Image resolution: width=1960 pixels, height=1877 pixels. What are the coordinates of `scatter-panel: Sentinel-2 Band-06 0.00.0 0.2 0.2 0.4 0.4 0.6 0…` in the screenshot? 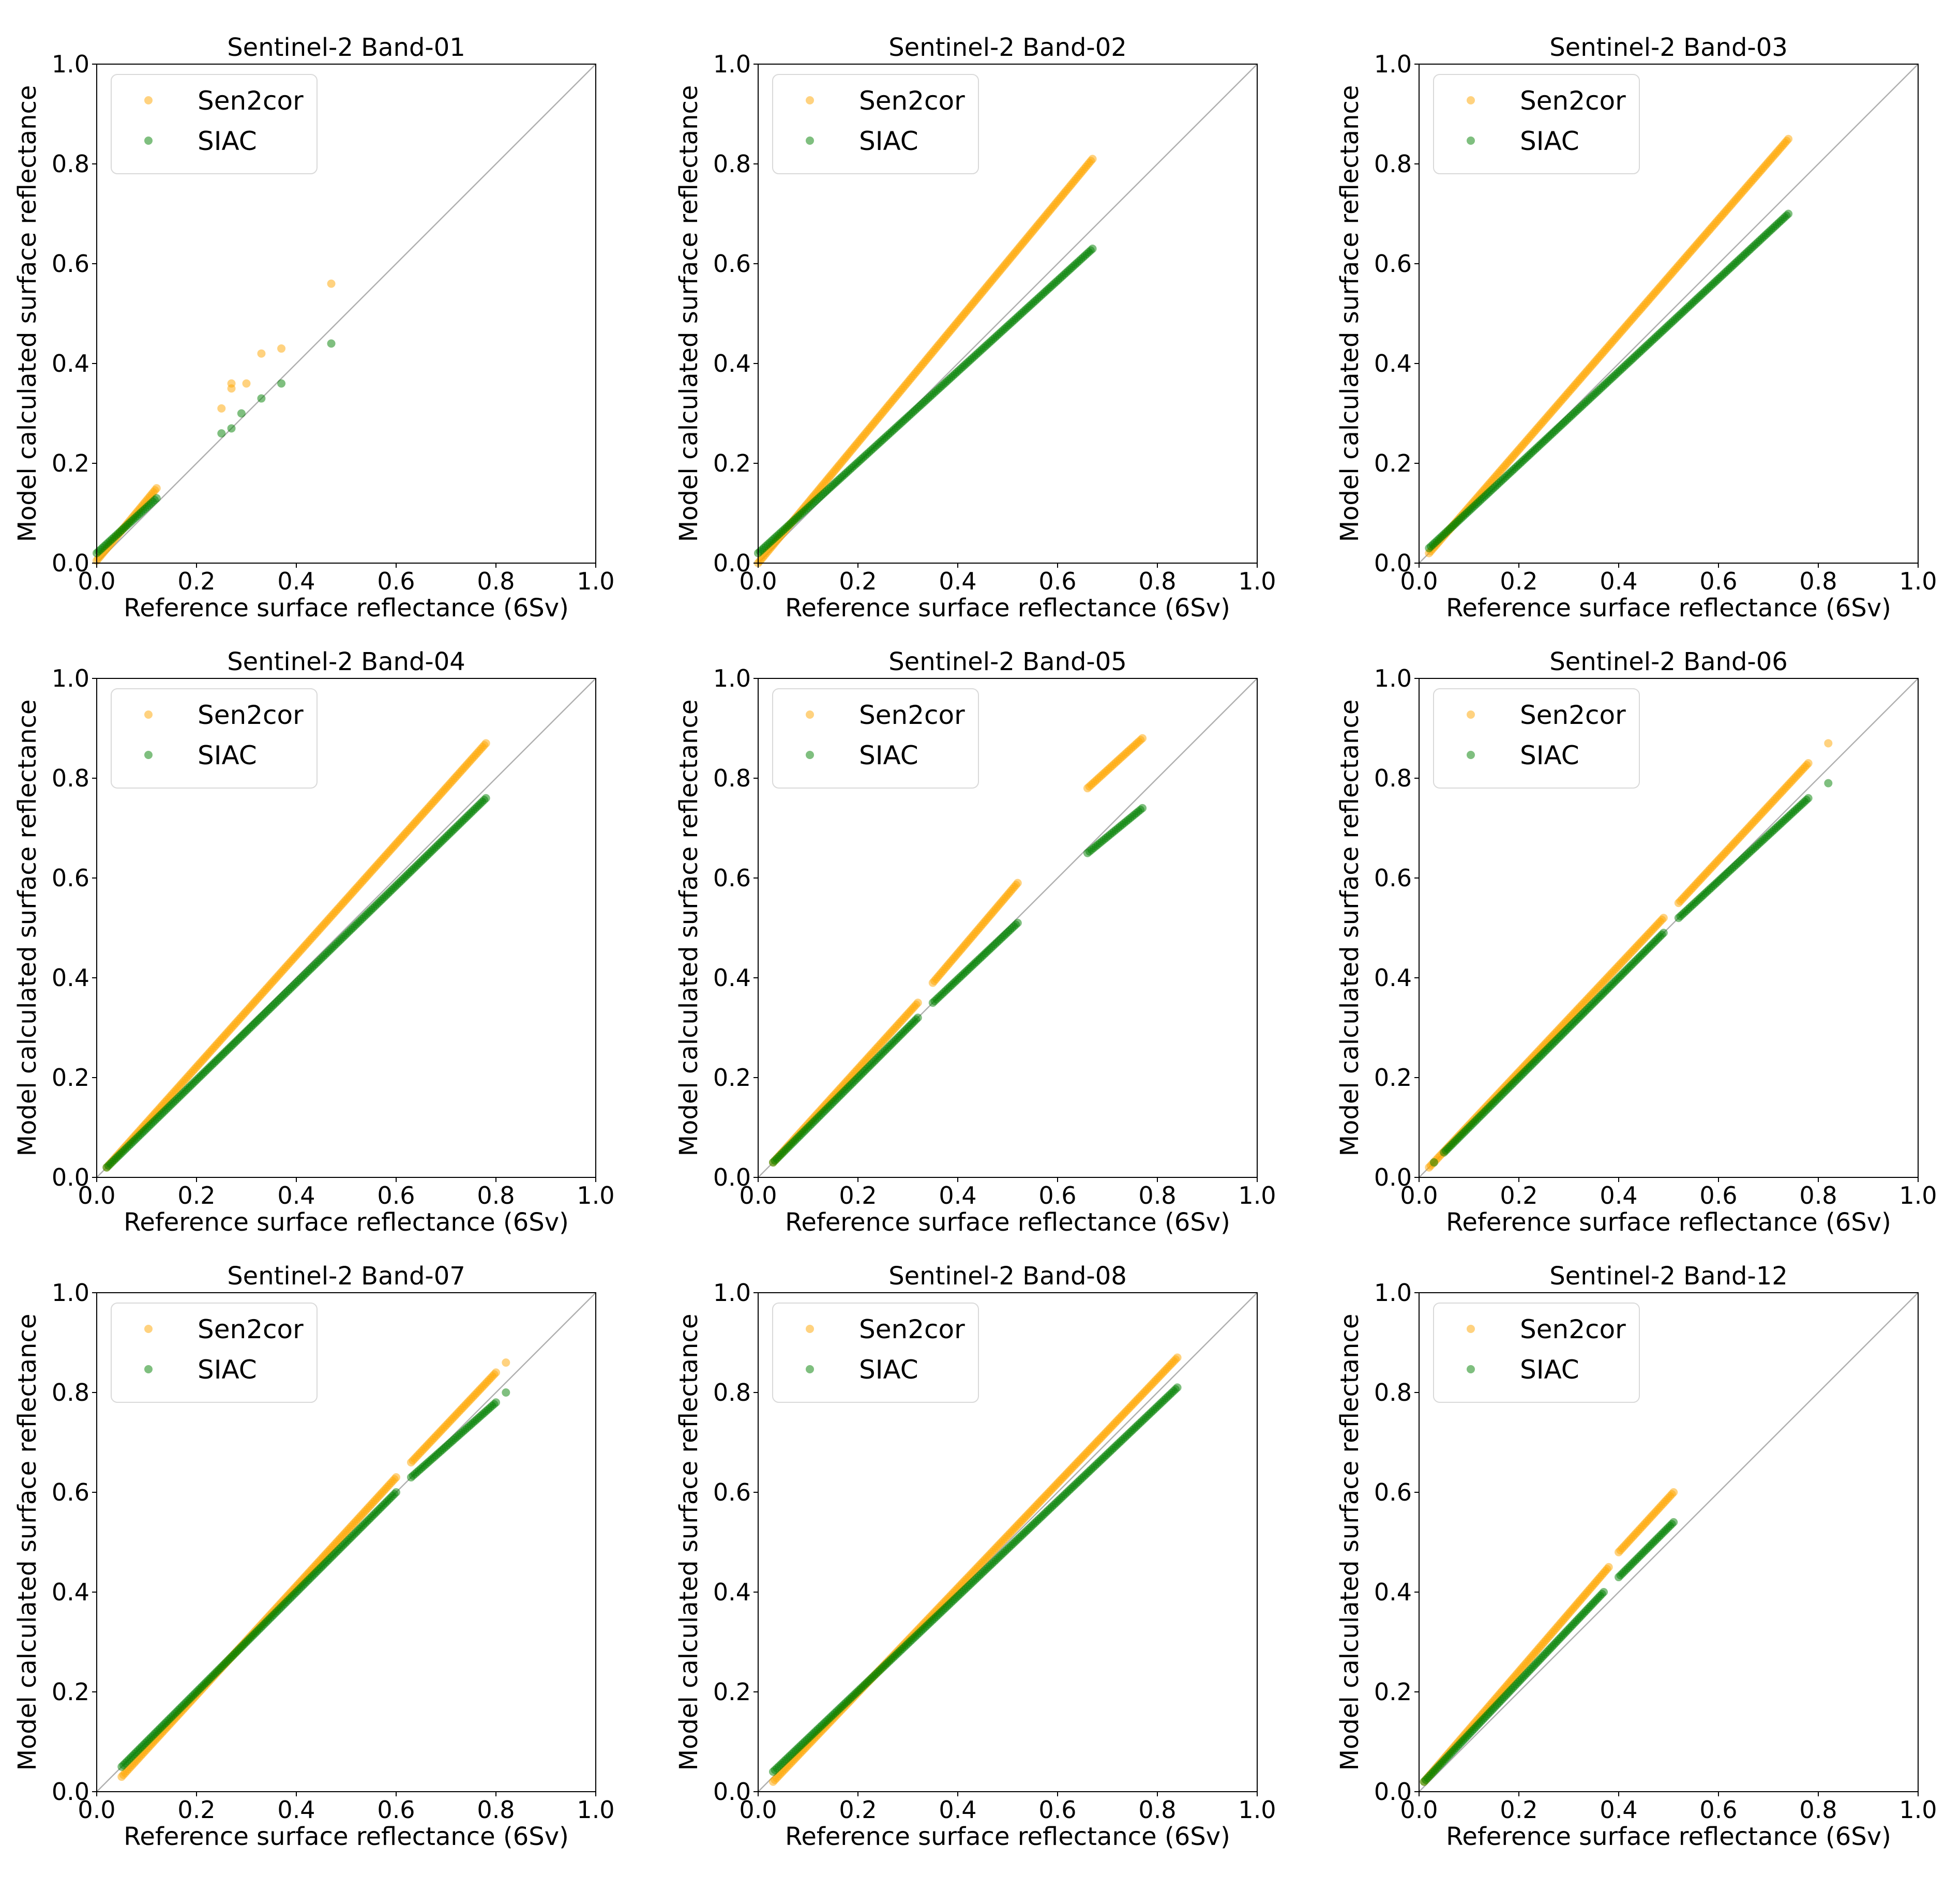 It's located at (1636, 942).